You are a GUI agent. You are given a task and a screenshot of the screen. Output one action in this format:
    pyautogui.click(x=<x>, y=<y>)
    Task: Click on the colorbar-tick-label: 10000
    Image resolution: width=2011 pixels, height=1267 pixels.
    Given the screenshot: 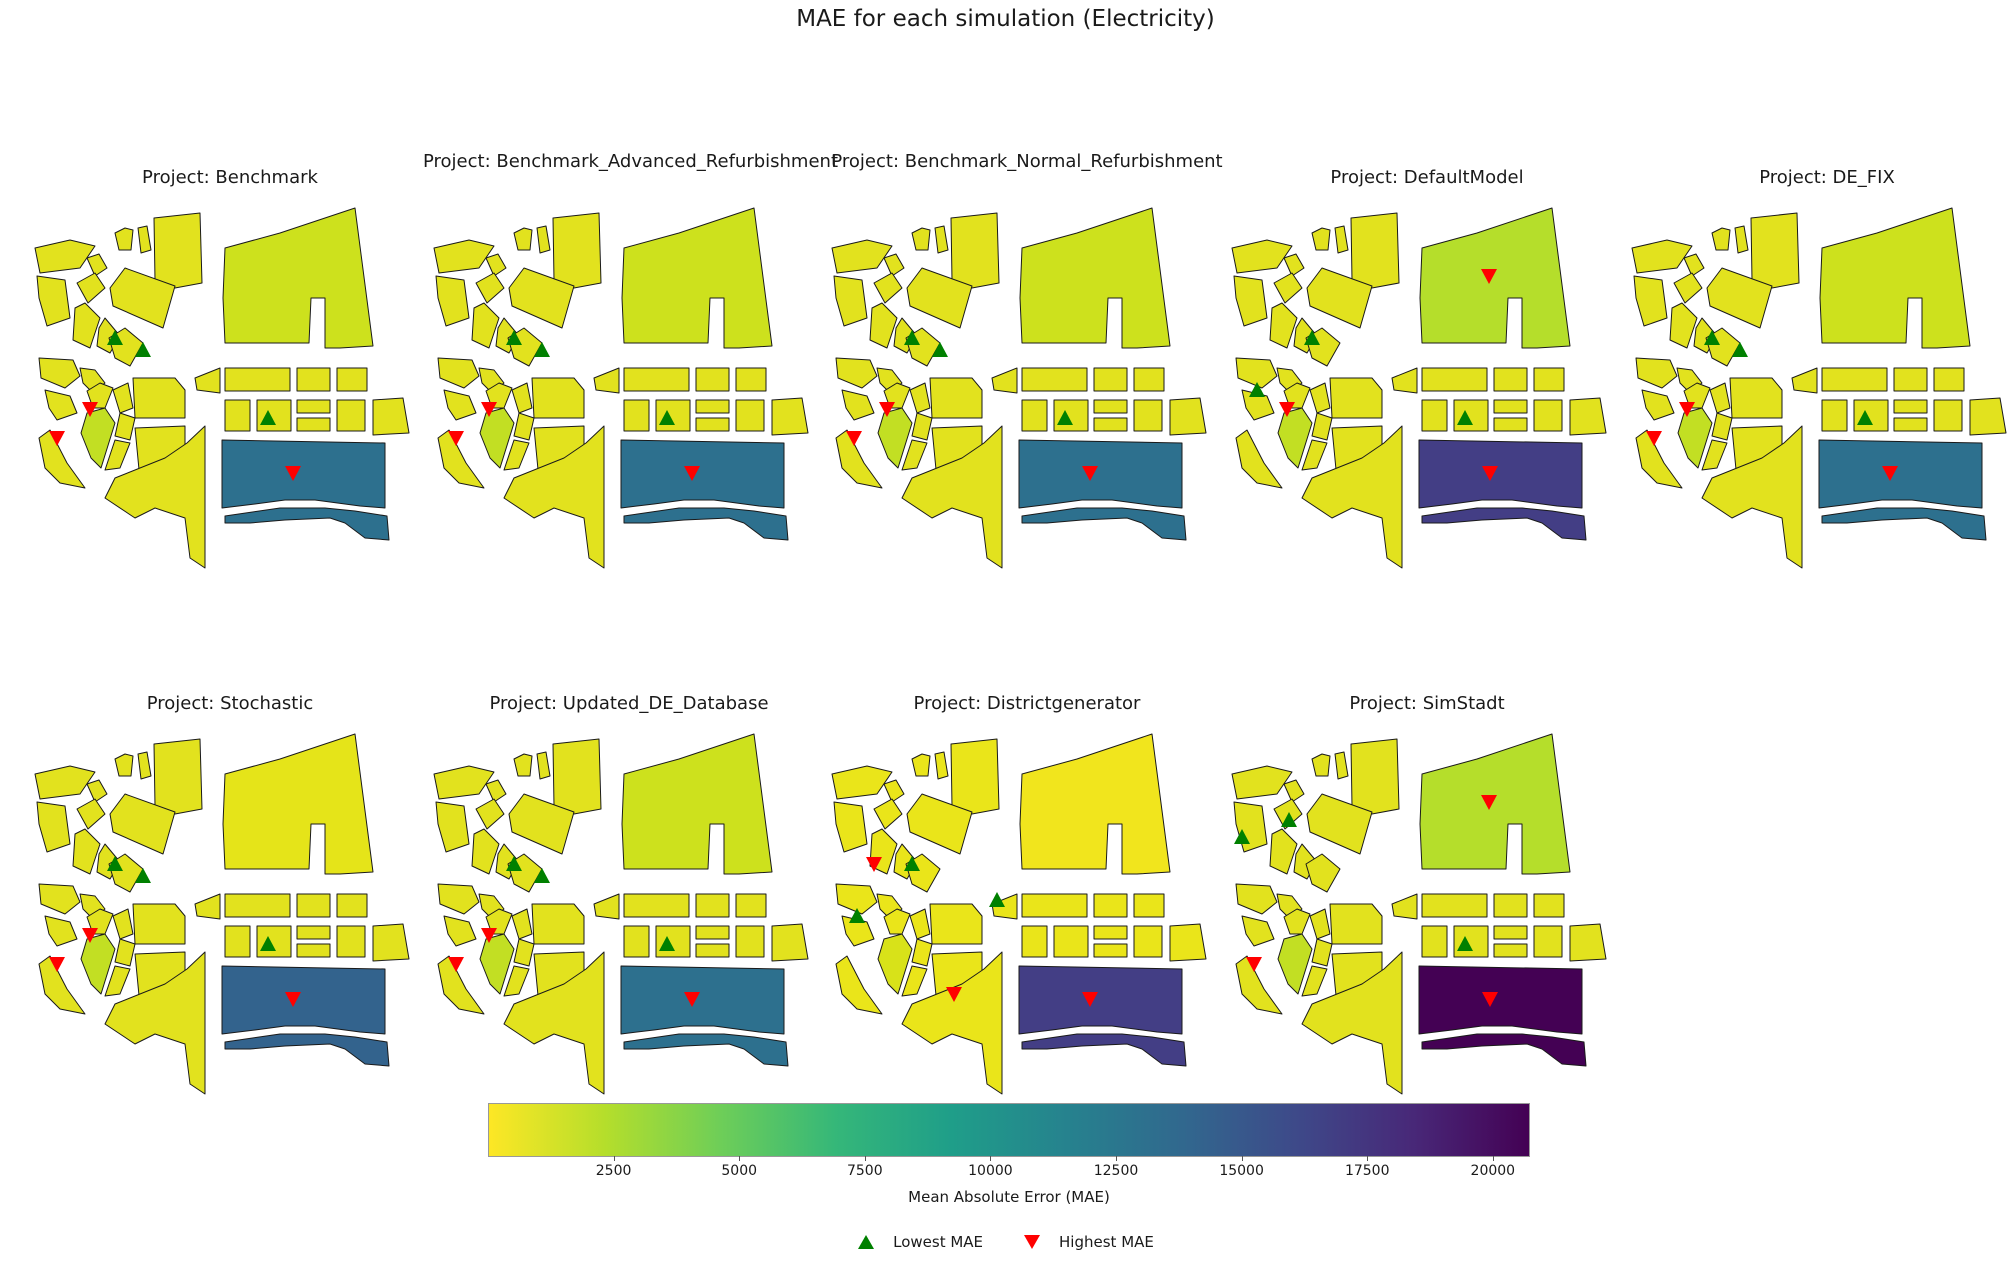 What is the action you would take?
    pyautogui.click(x=990, y=1171)
    